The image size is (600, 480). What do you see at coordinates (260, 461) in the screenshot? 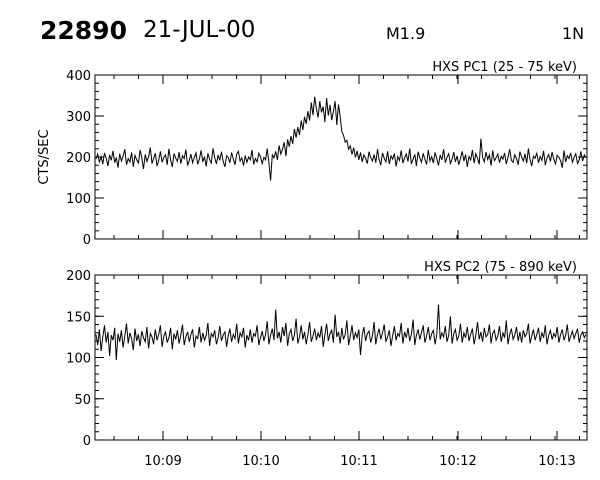
I see `hxs-pc2-xtick-label: 10:10` at bounding box center [260, 461].